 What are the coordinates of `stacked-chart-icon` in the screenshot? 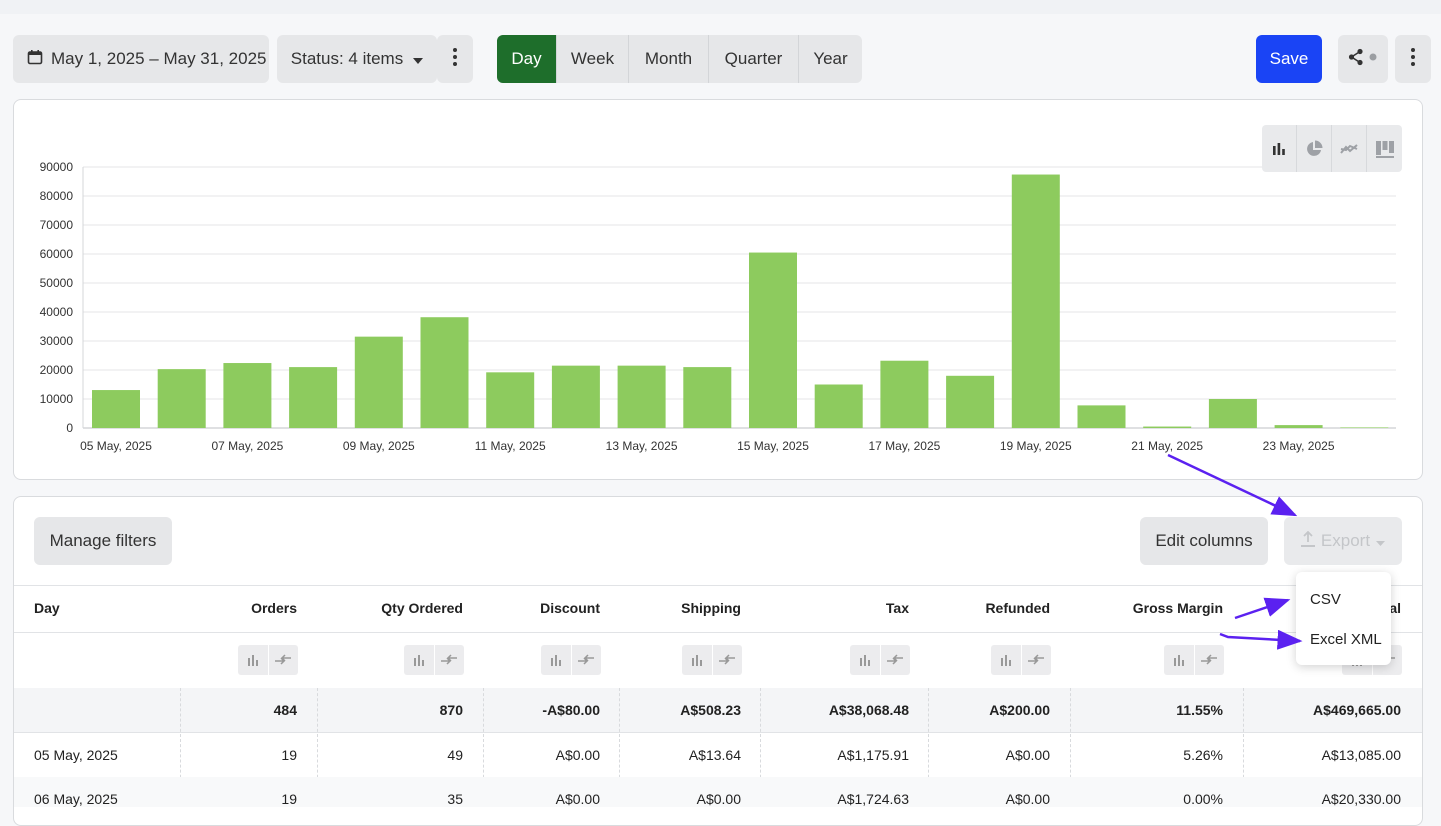 It's located at (1384, 148).